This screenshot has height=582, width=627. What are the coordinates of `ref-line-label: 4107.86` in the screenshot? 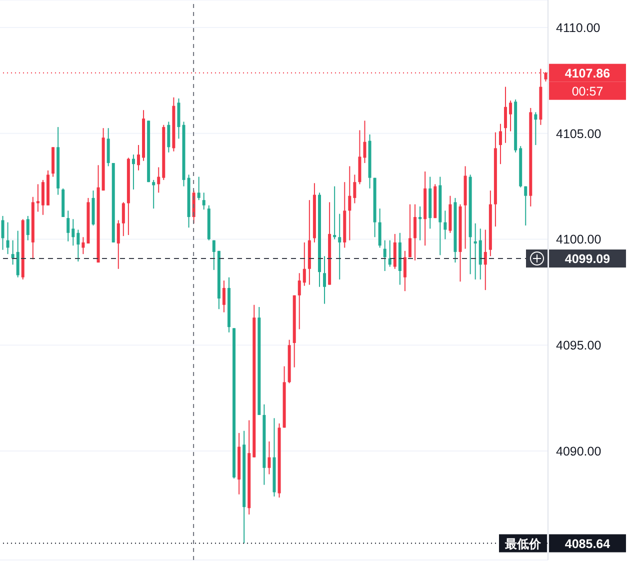 It's located at (587, 73).